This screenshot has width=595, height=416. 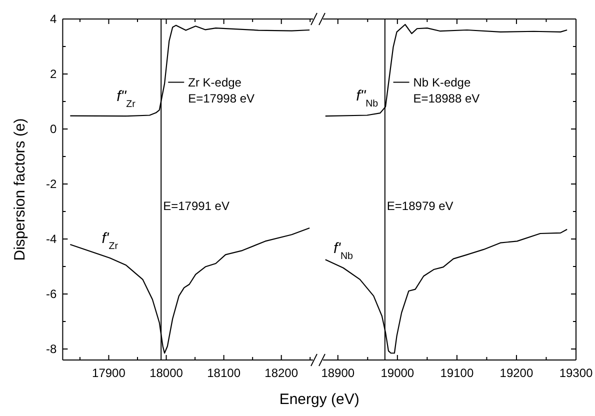 What do you see at coordinates (167, 373) in the screenshot?
I see `x-tick-label: 18000` at bounding box center [167, 373].